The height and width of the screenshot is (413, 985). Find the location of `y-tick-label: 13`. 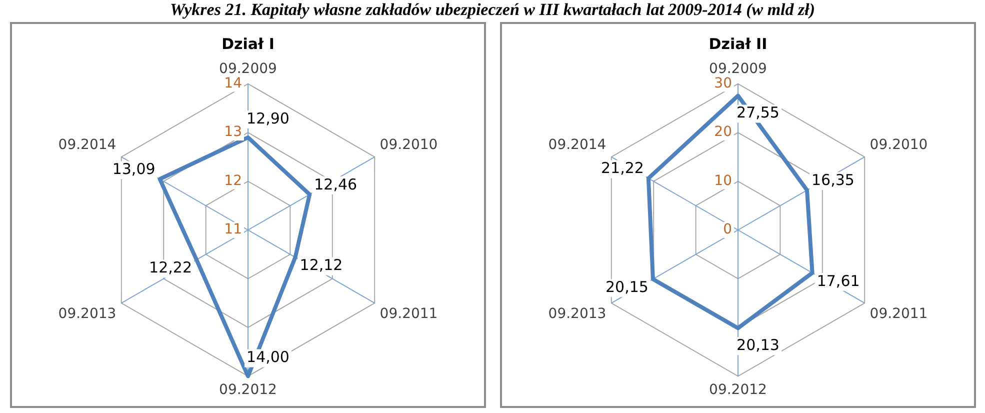

y-tick-label: 13 is located at coordinates (233, 132).